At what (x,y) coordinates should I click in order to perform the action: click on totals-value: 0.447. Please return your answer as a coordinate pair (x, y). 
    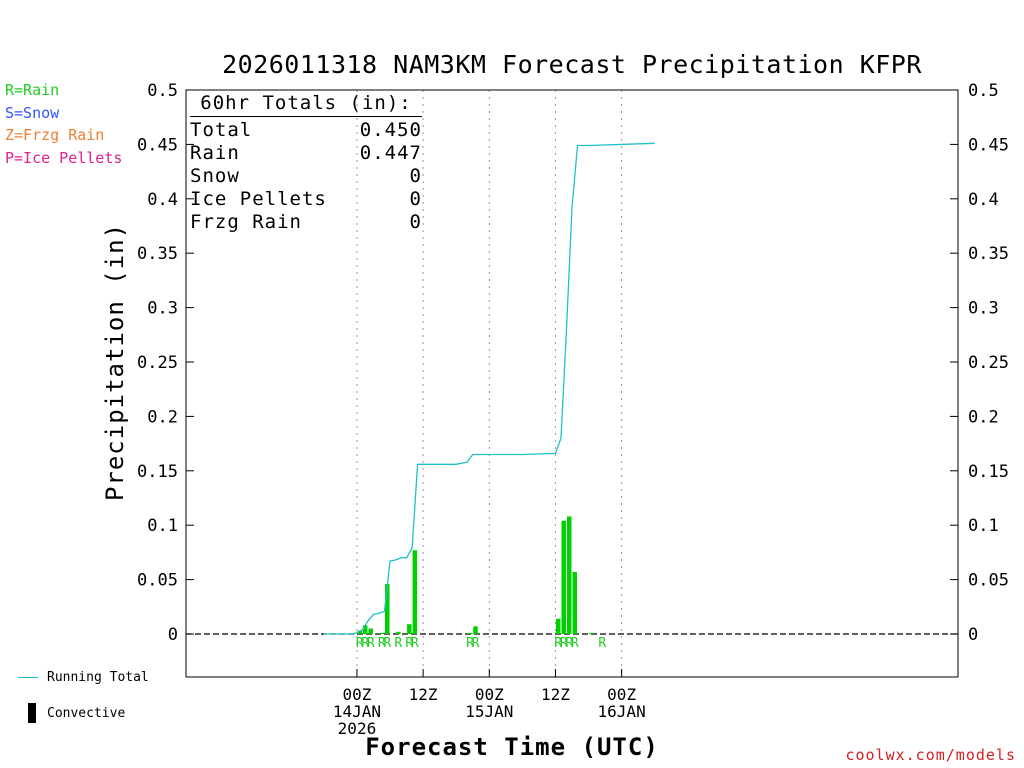
    Looking at the image, I should click on (390, 153).